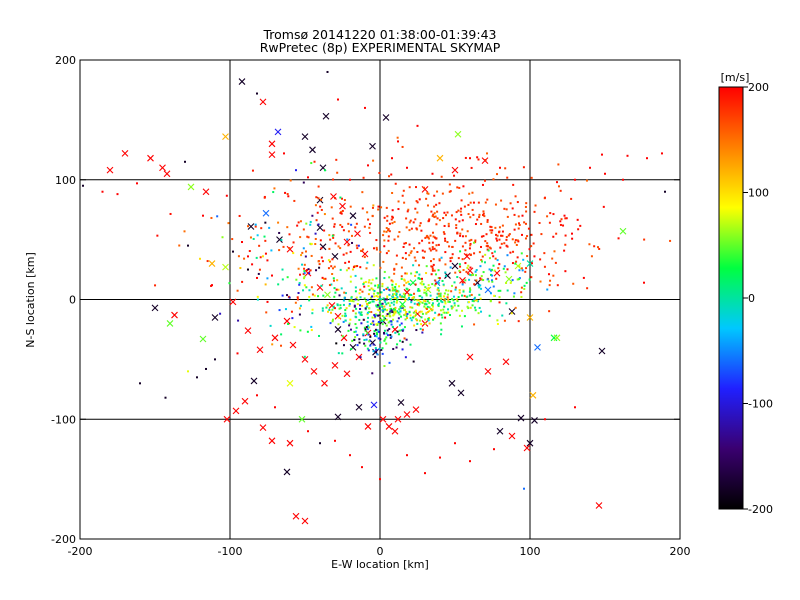 The image size is (800, 600). Describe the element at coordinates (65, 180) in the screenshot. I see `y-tick-label: 100` at that location.